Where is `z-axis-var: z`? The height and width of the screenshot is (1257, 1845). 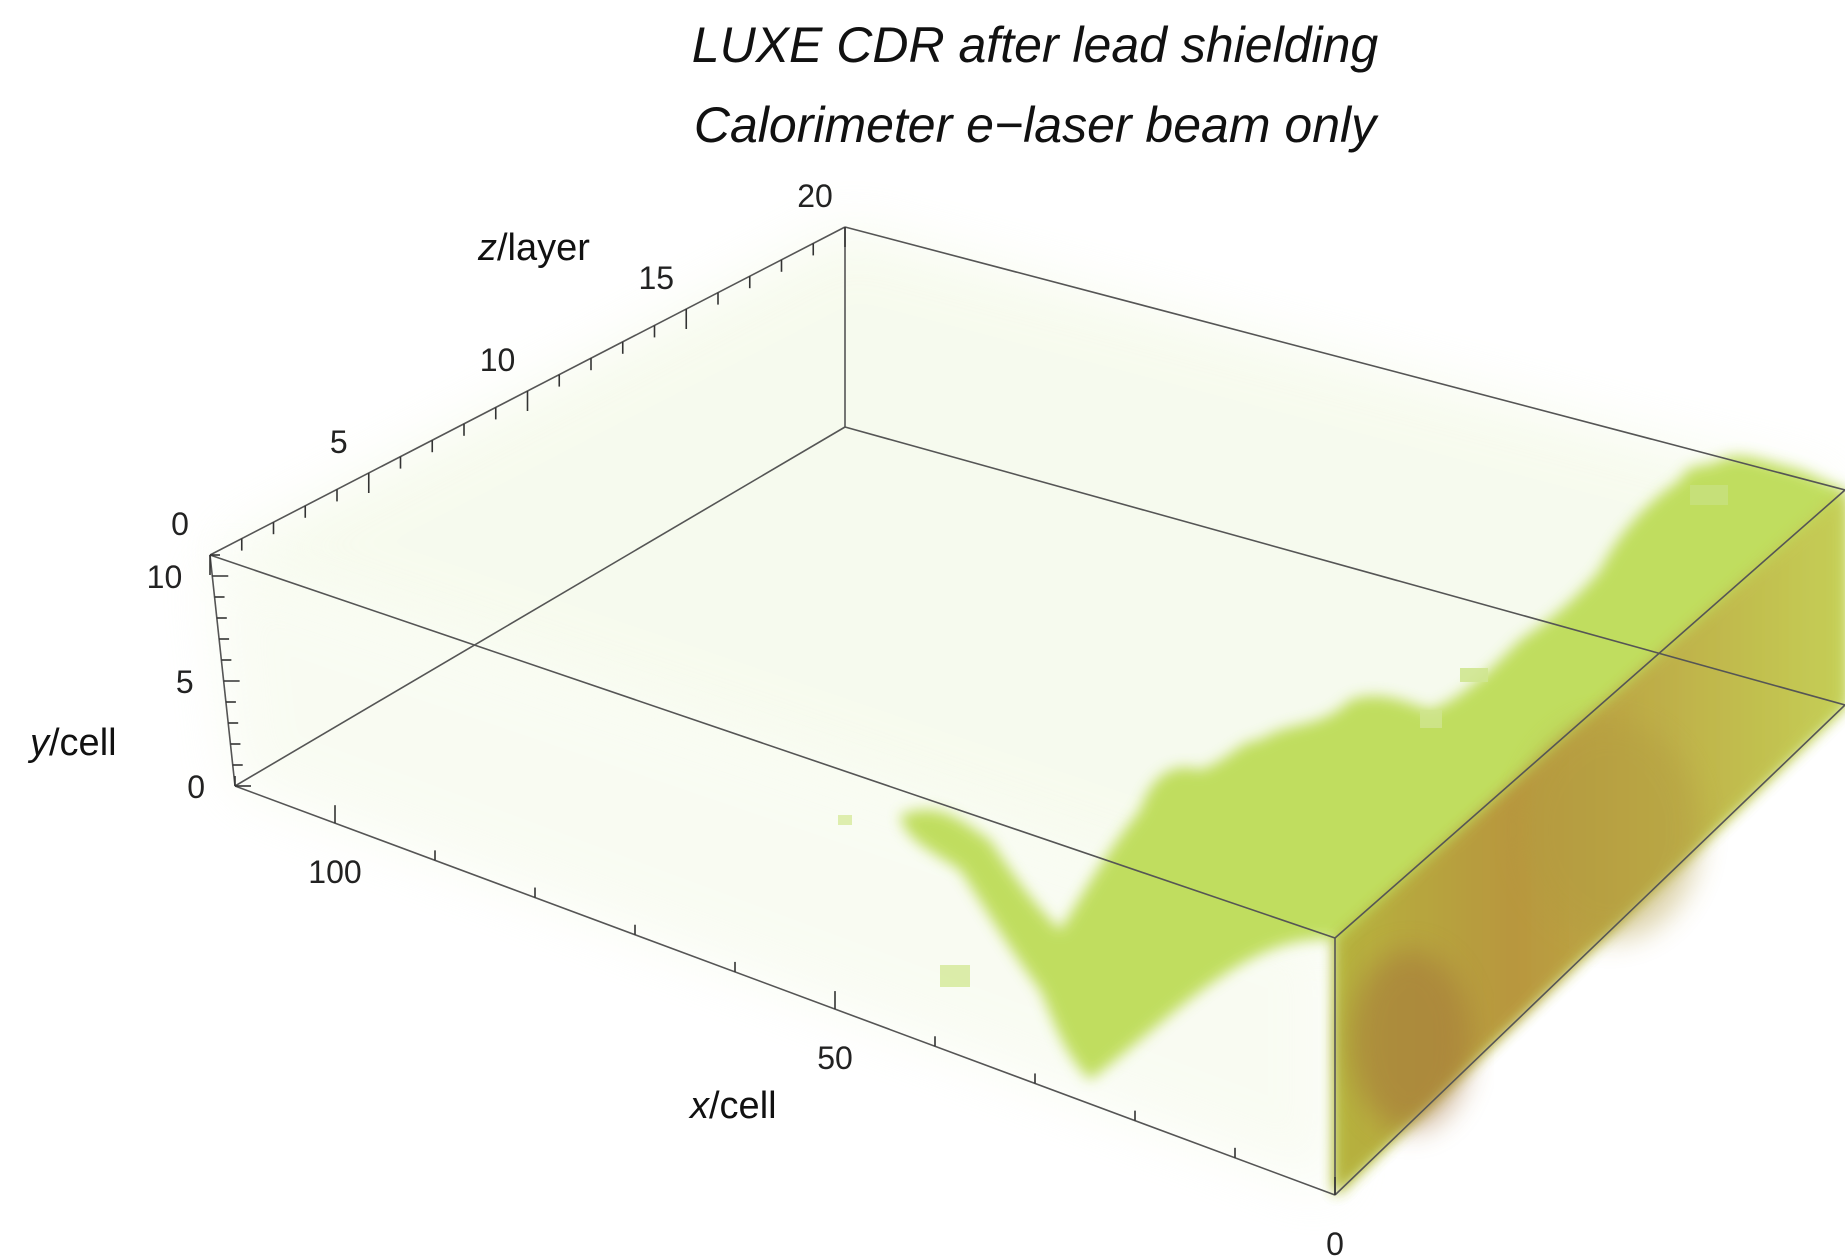
z-axis-var: z is located at coordinates (487, 248).